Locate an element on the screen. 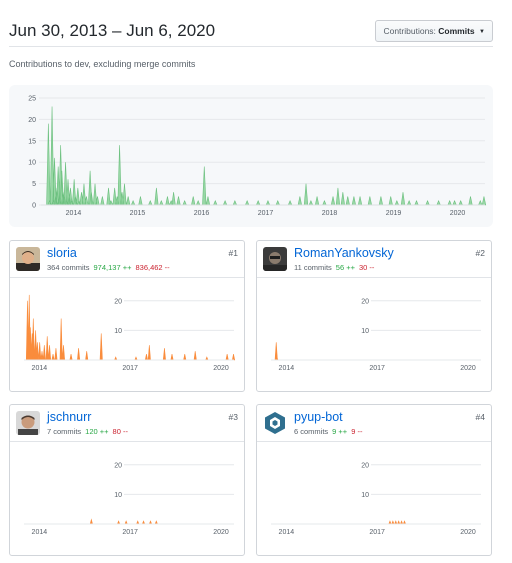  pyup-bot-avatar is located at coordinates (275, 423).